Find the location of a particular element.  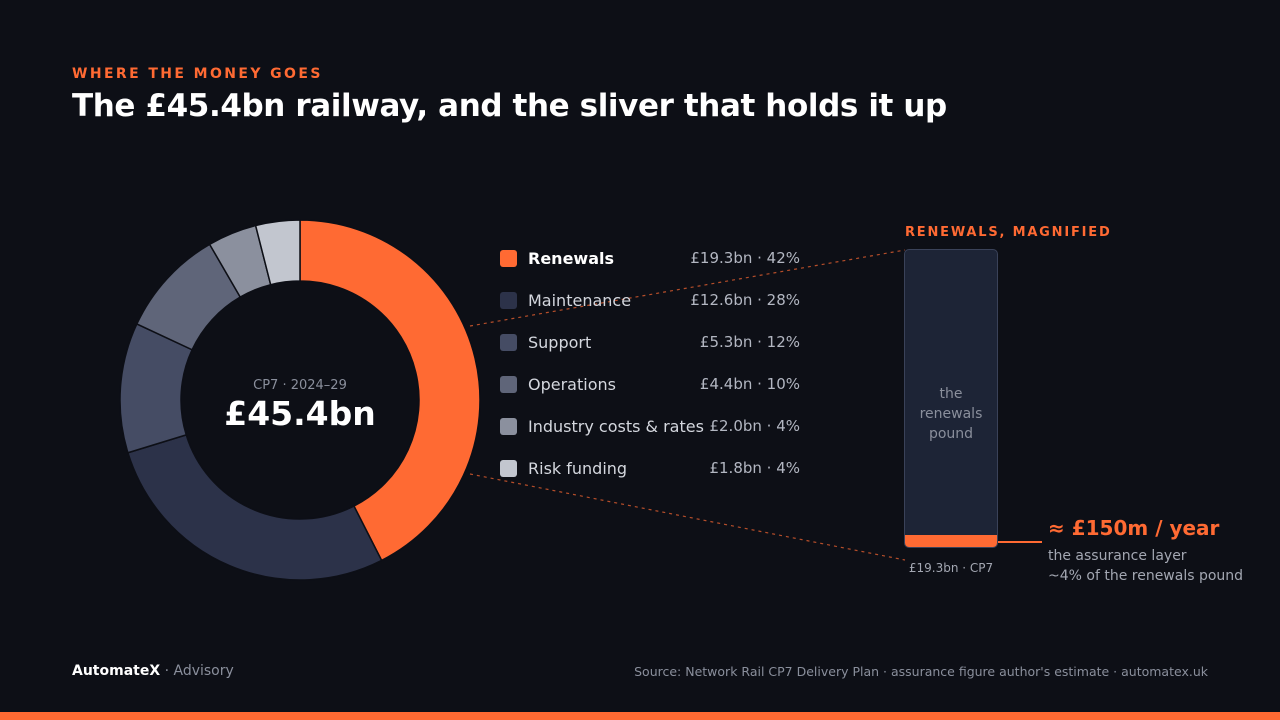

magnified-bar is located at coordinates (951, 398).